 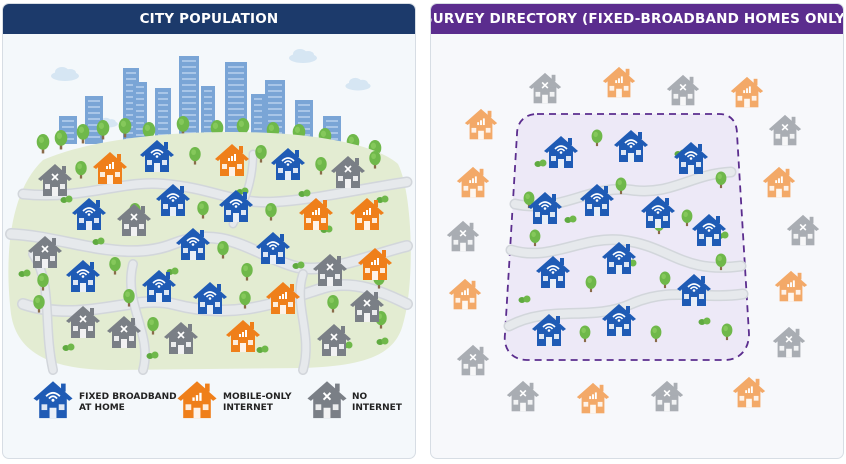 I want to click on legend-mobile-label: MOBILE-ONLY INTERNET, so click(x=257, y=403).